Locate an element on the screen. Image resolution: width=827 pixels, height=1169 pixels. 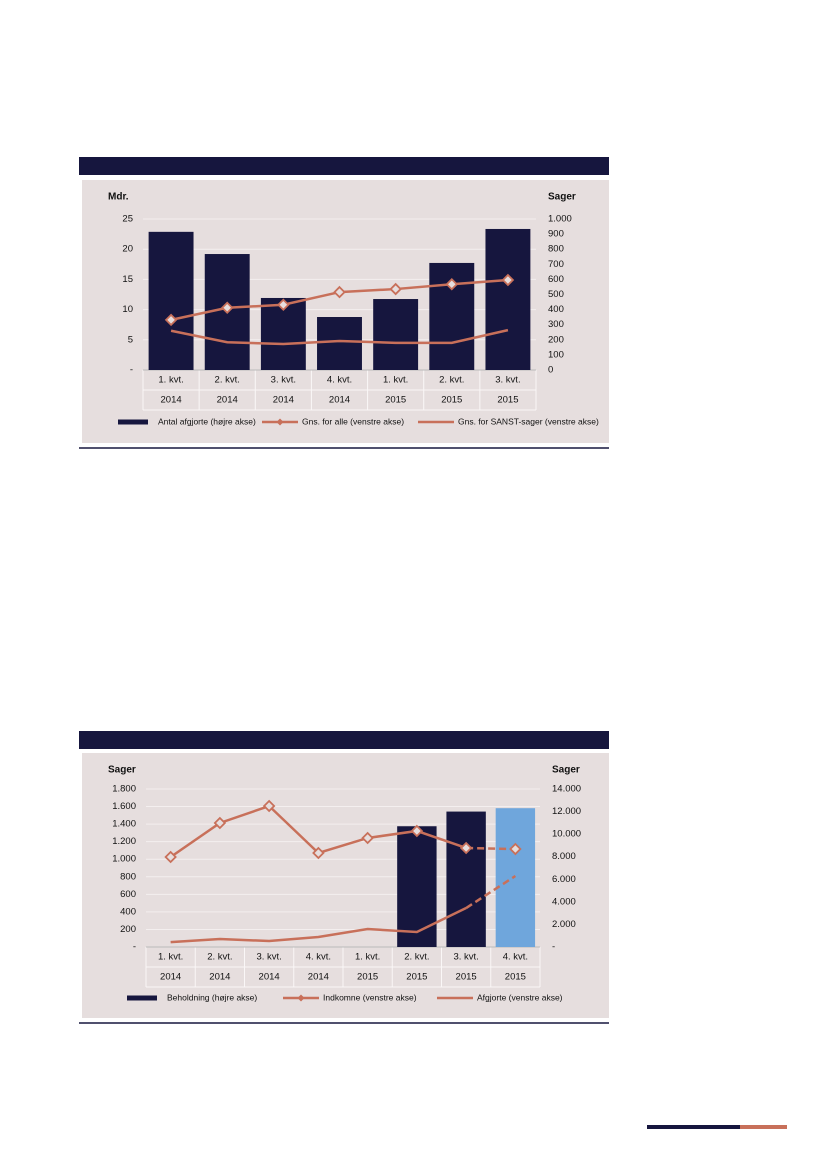
y2-tick-label: 14.000 is located at coordinates (566, 789).